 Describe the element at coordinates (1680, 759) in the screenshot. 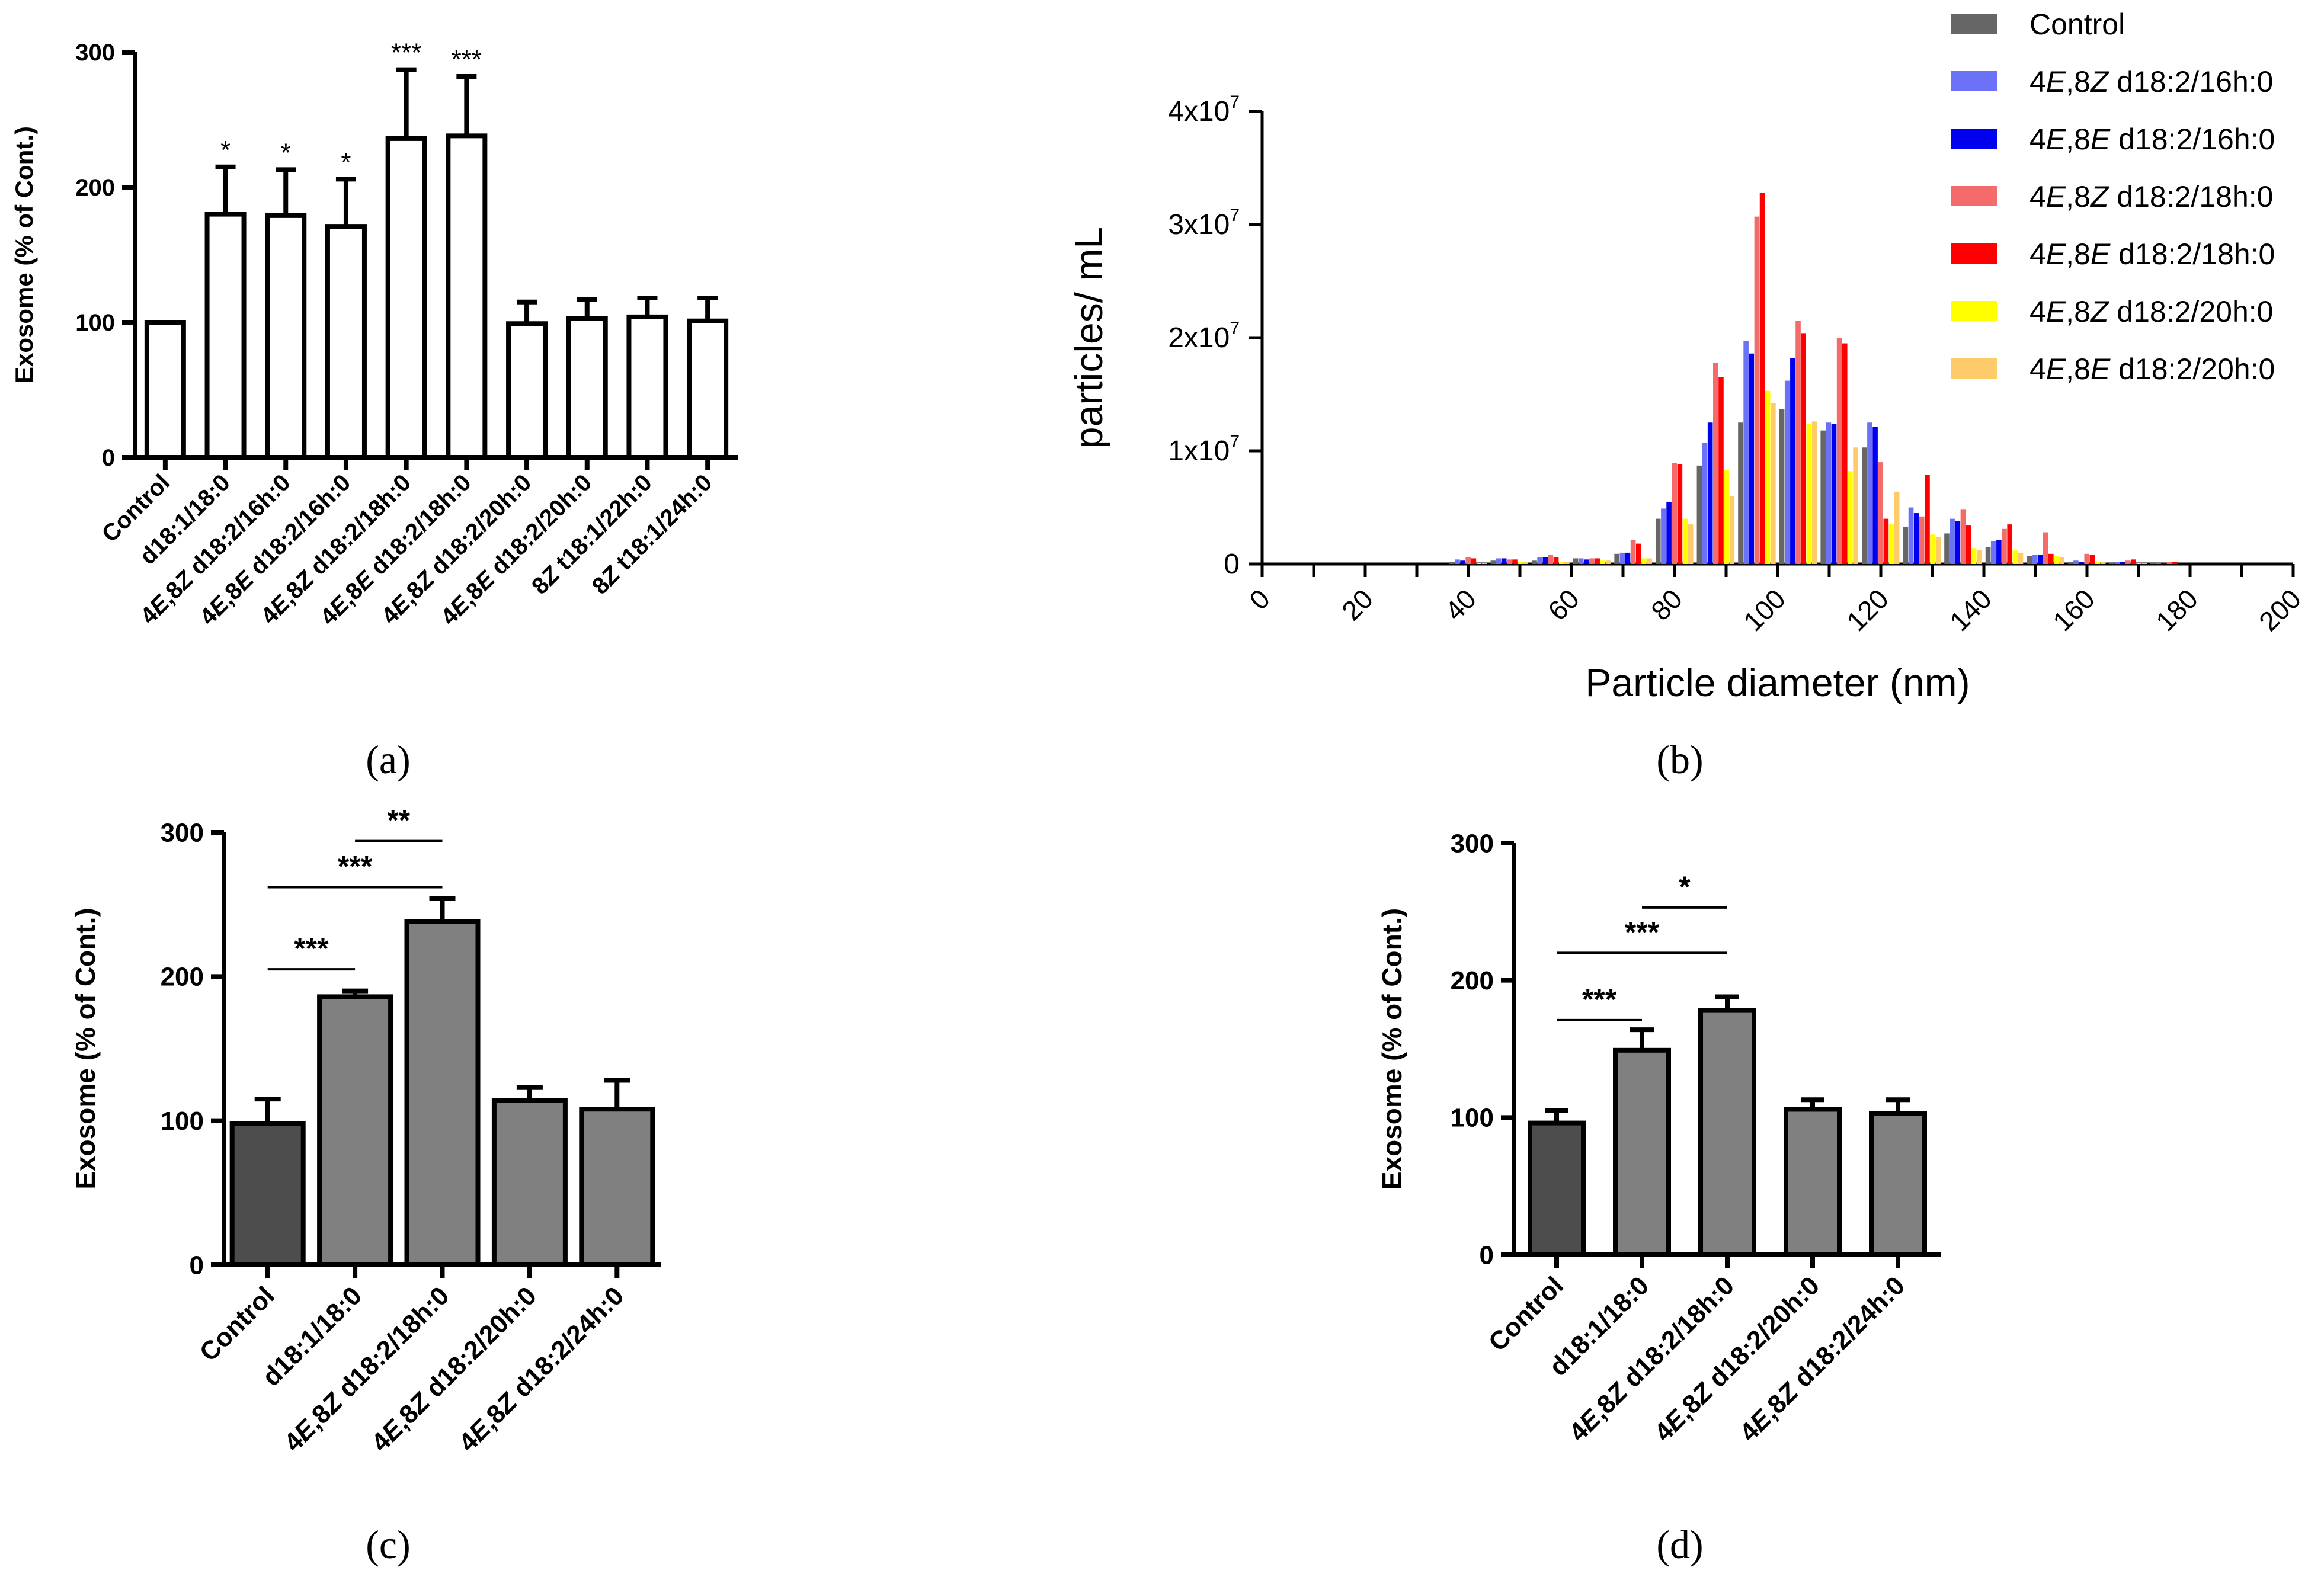

I see `panel-label-b: (b)` at that location.